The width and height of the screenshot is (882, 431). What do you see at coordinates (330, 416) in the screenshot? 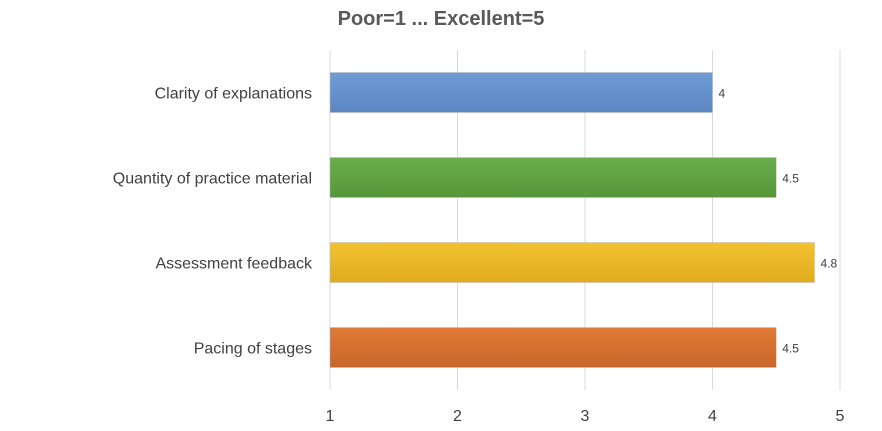
I see `x-tick-label-1: 1` at bounding box center [330, 416].